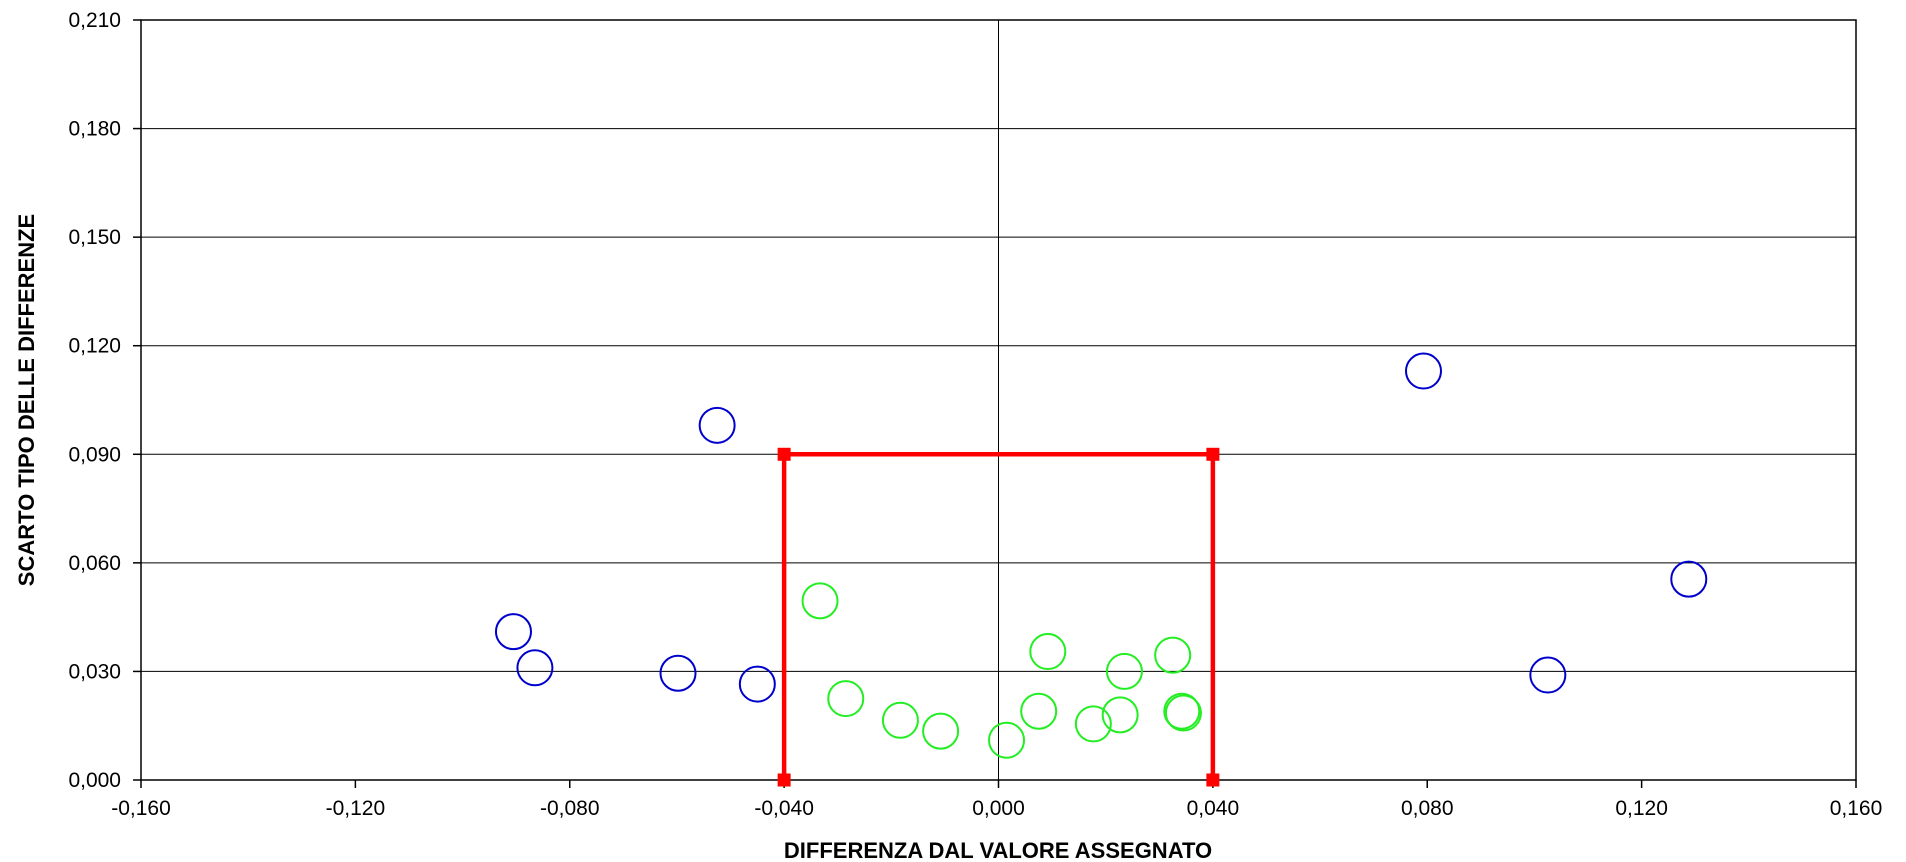 Image resolution: width=1906 pixels, height=862 pixels. Describe the element at coordinates (94, 563) in the screenshot. I see `y-tick-label: 0,060` at that location.